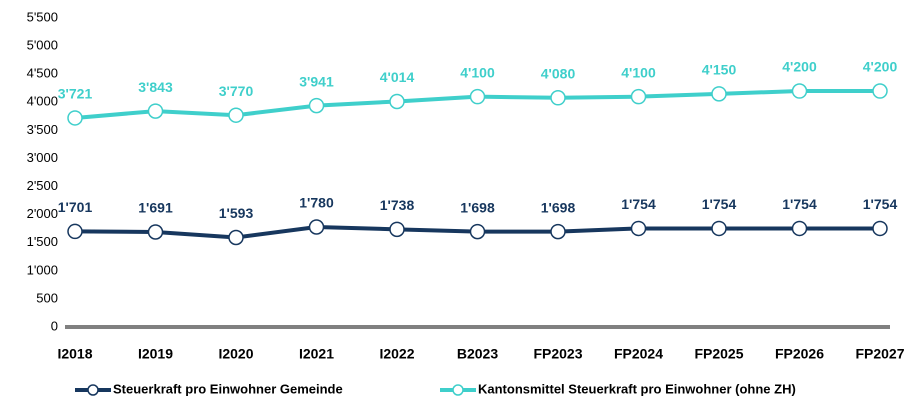  I want to click on x-tick-label: I2019, so click(155, 354).